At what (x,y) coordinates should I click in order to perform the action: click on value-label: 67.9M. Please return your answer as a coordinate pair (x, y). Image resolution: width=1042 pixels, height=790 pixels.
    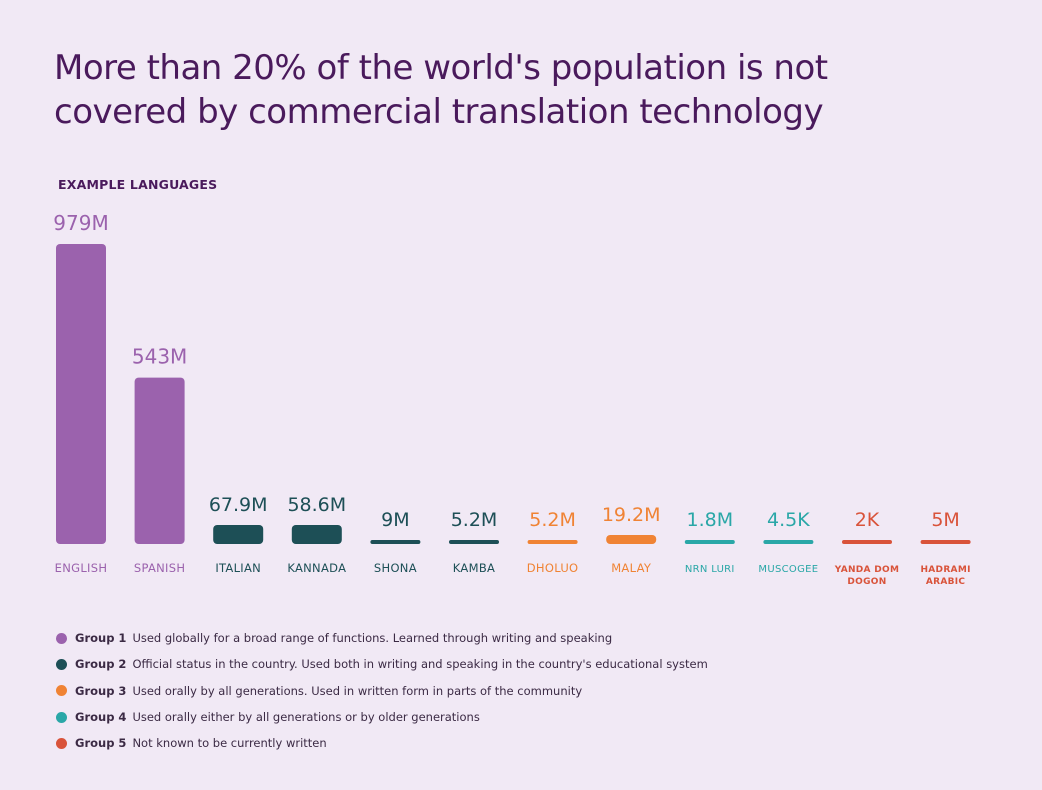
    Looking at the image, I should click on (238, 505).